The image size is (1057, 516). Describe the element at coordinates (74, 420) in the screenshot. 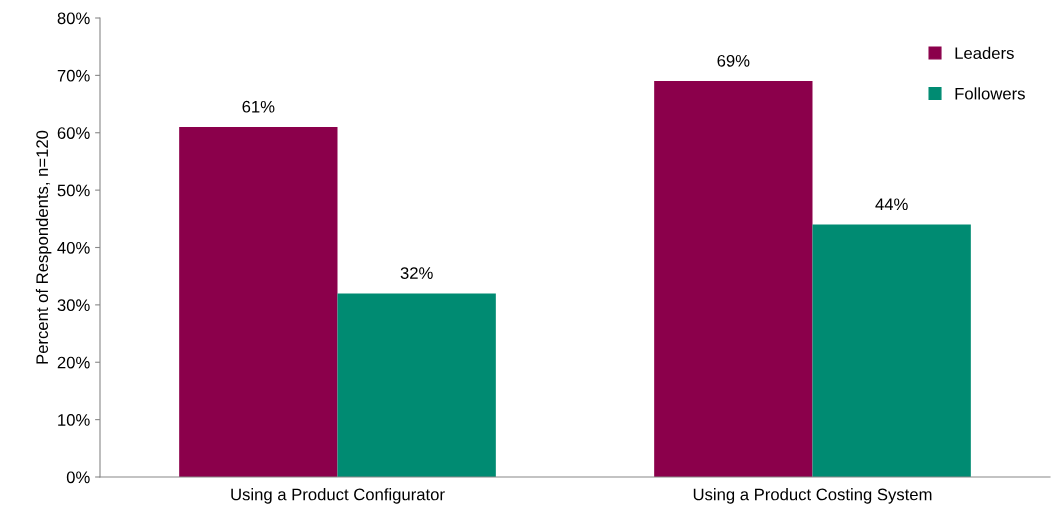

I see `y-tick-label: 10%` at that location.